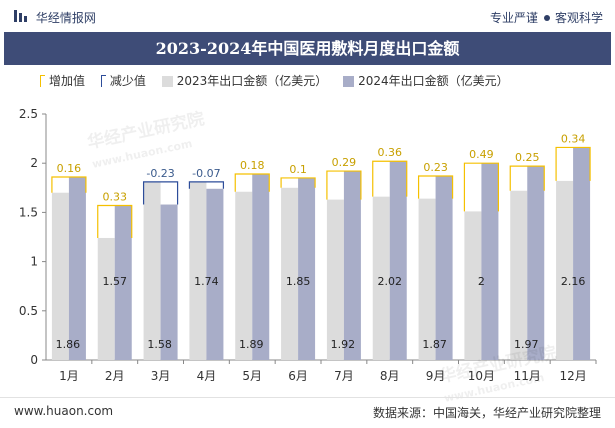 Image resolution: width=615 pixels, height=428 pixels. What do you see at coordinates (481, 376) in the screenshot?
I see `x-tick-label: 10月` at bounding box center [481, 376].